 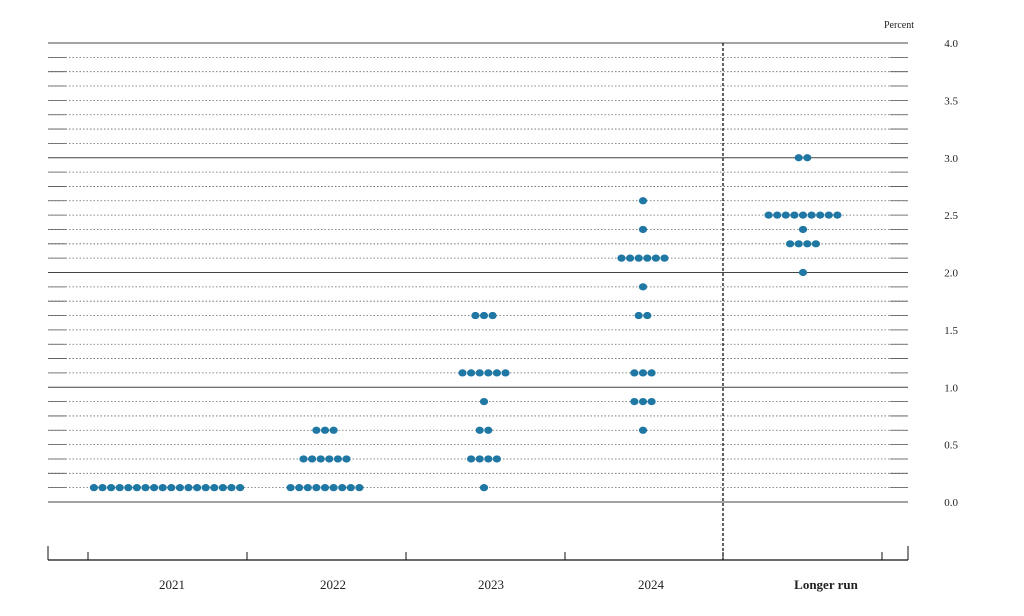 What do you see at coordinates (651, 584) in the screenshot?
I see `x-category-label: 2024` at bounding box center [651, 584].